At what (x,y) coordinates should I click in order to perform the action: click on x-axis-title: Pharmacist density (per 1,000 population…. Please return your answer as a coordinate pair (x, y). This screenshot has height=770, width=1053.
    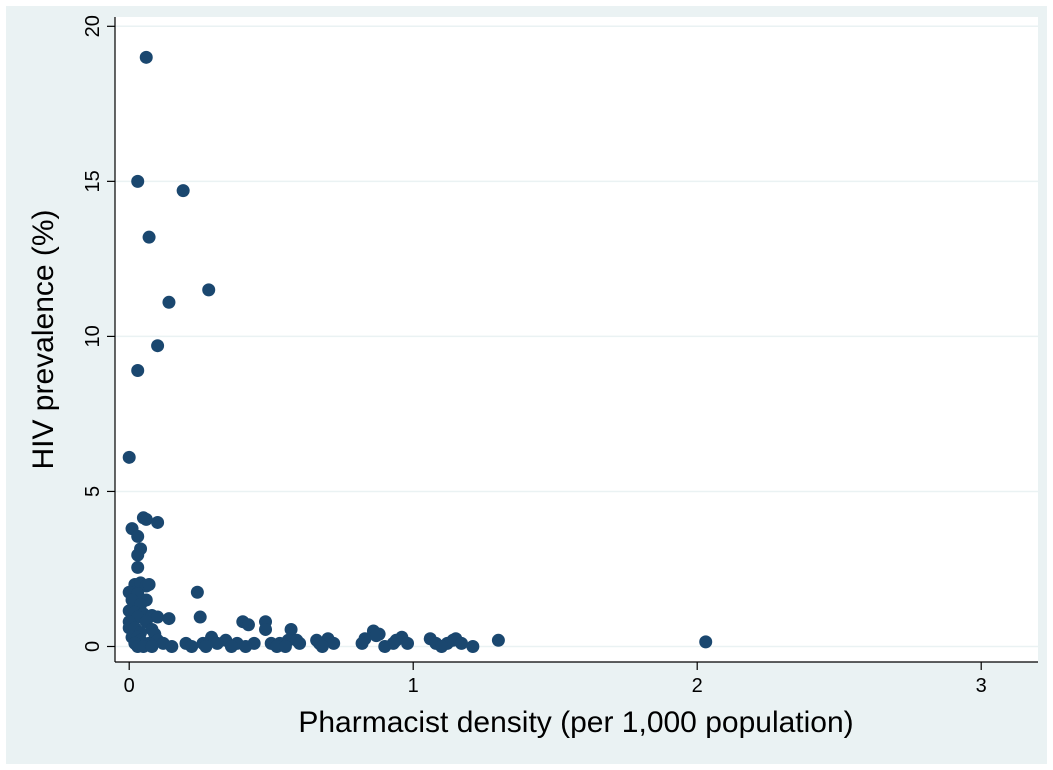
    Looking at the image, I should click on (575, 722).